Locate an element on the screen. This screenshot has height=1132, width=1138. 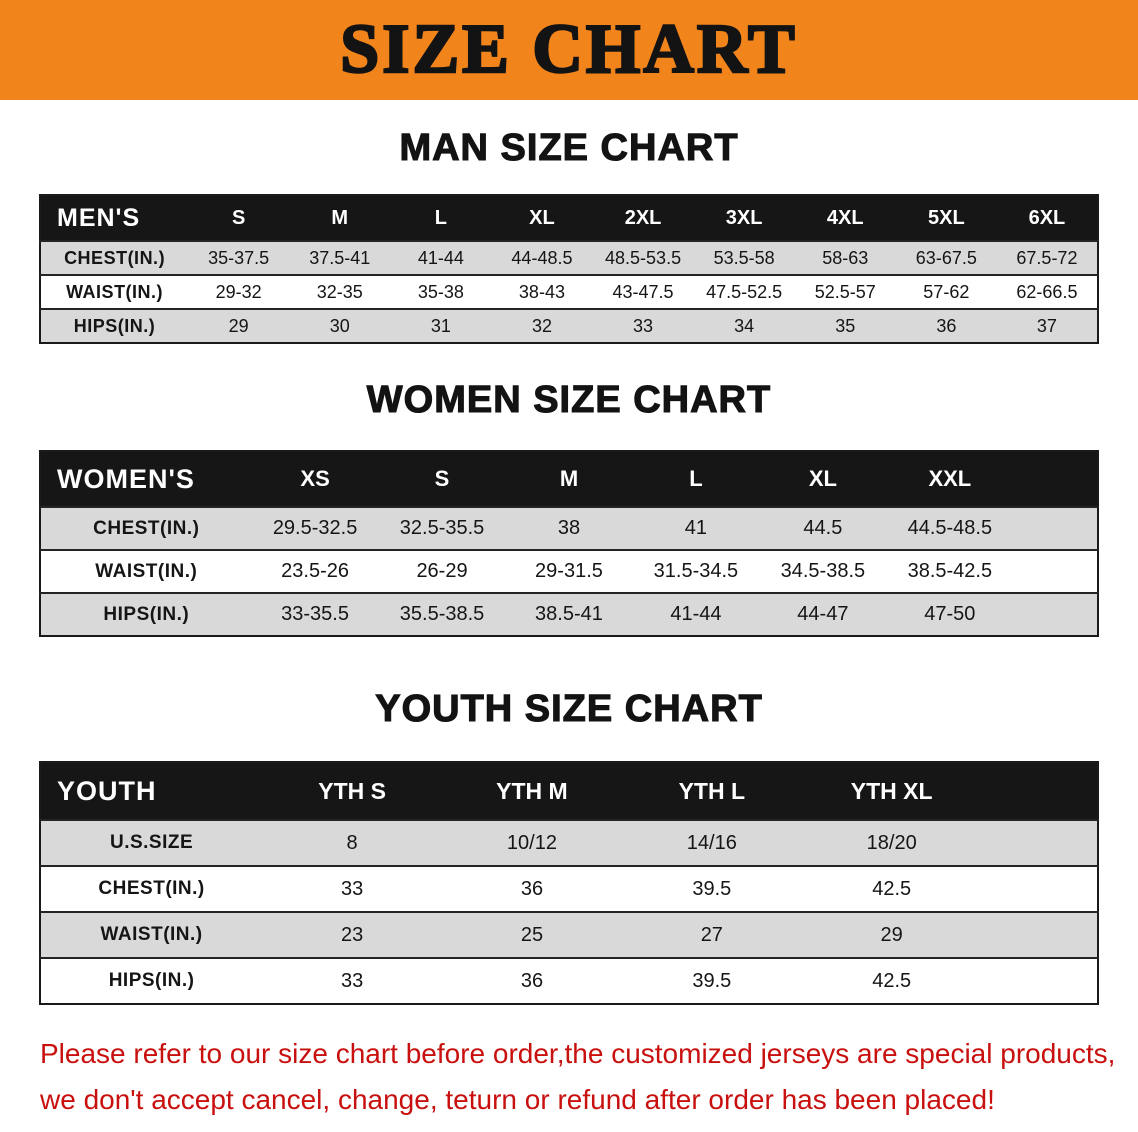
table-row: CHEST(IN.) 33 36 39.5 42.5 is located at coordinates (569, 889).